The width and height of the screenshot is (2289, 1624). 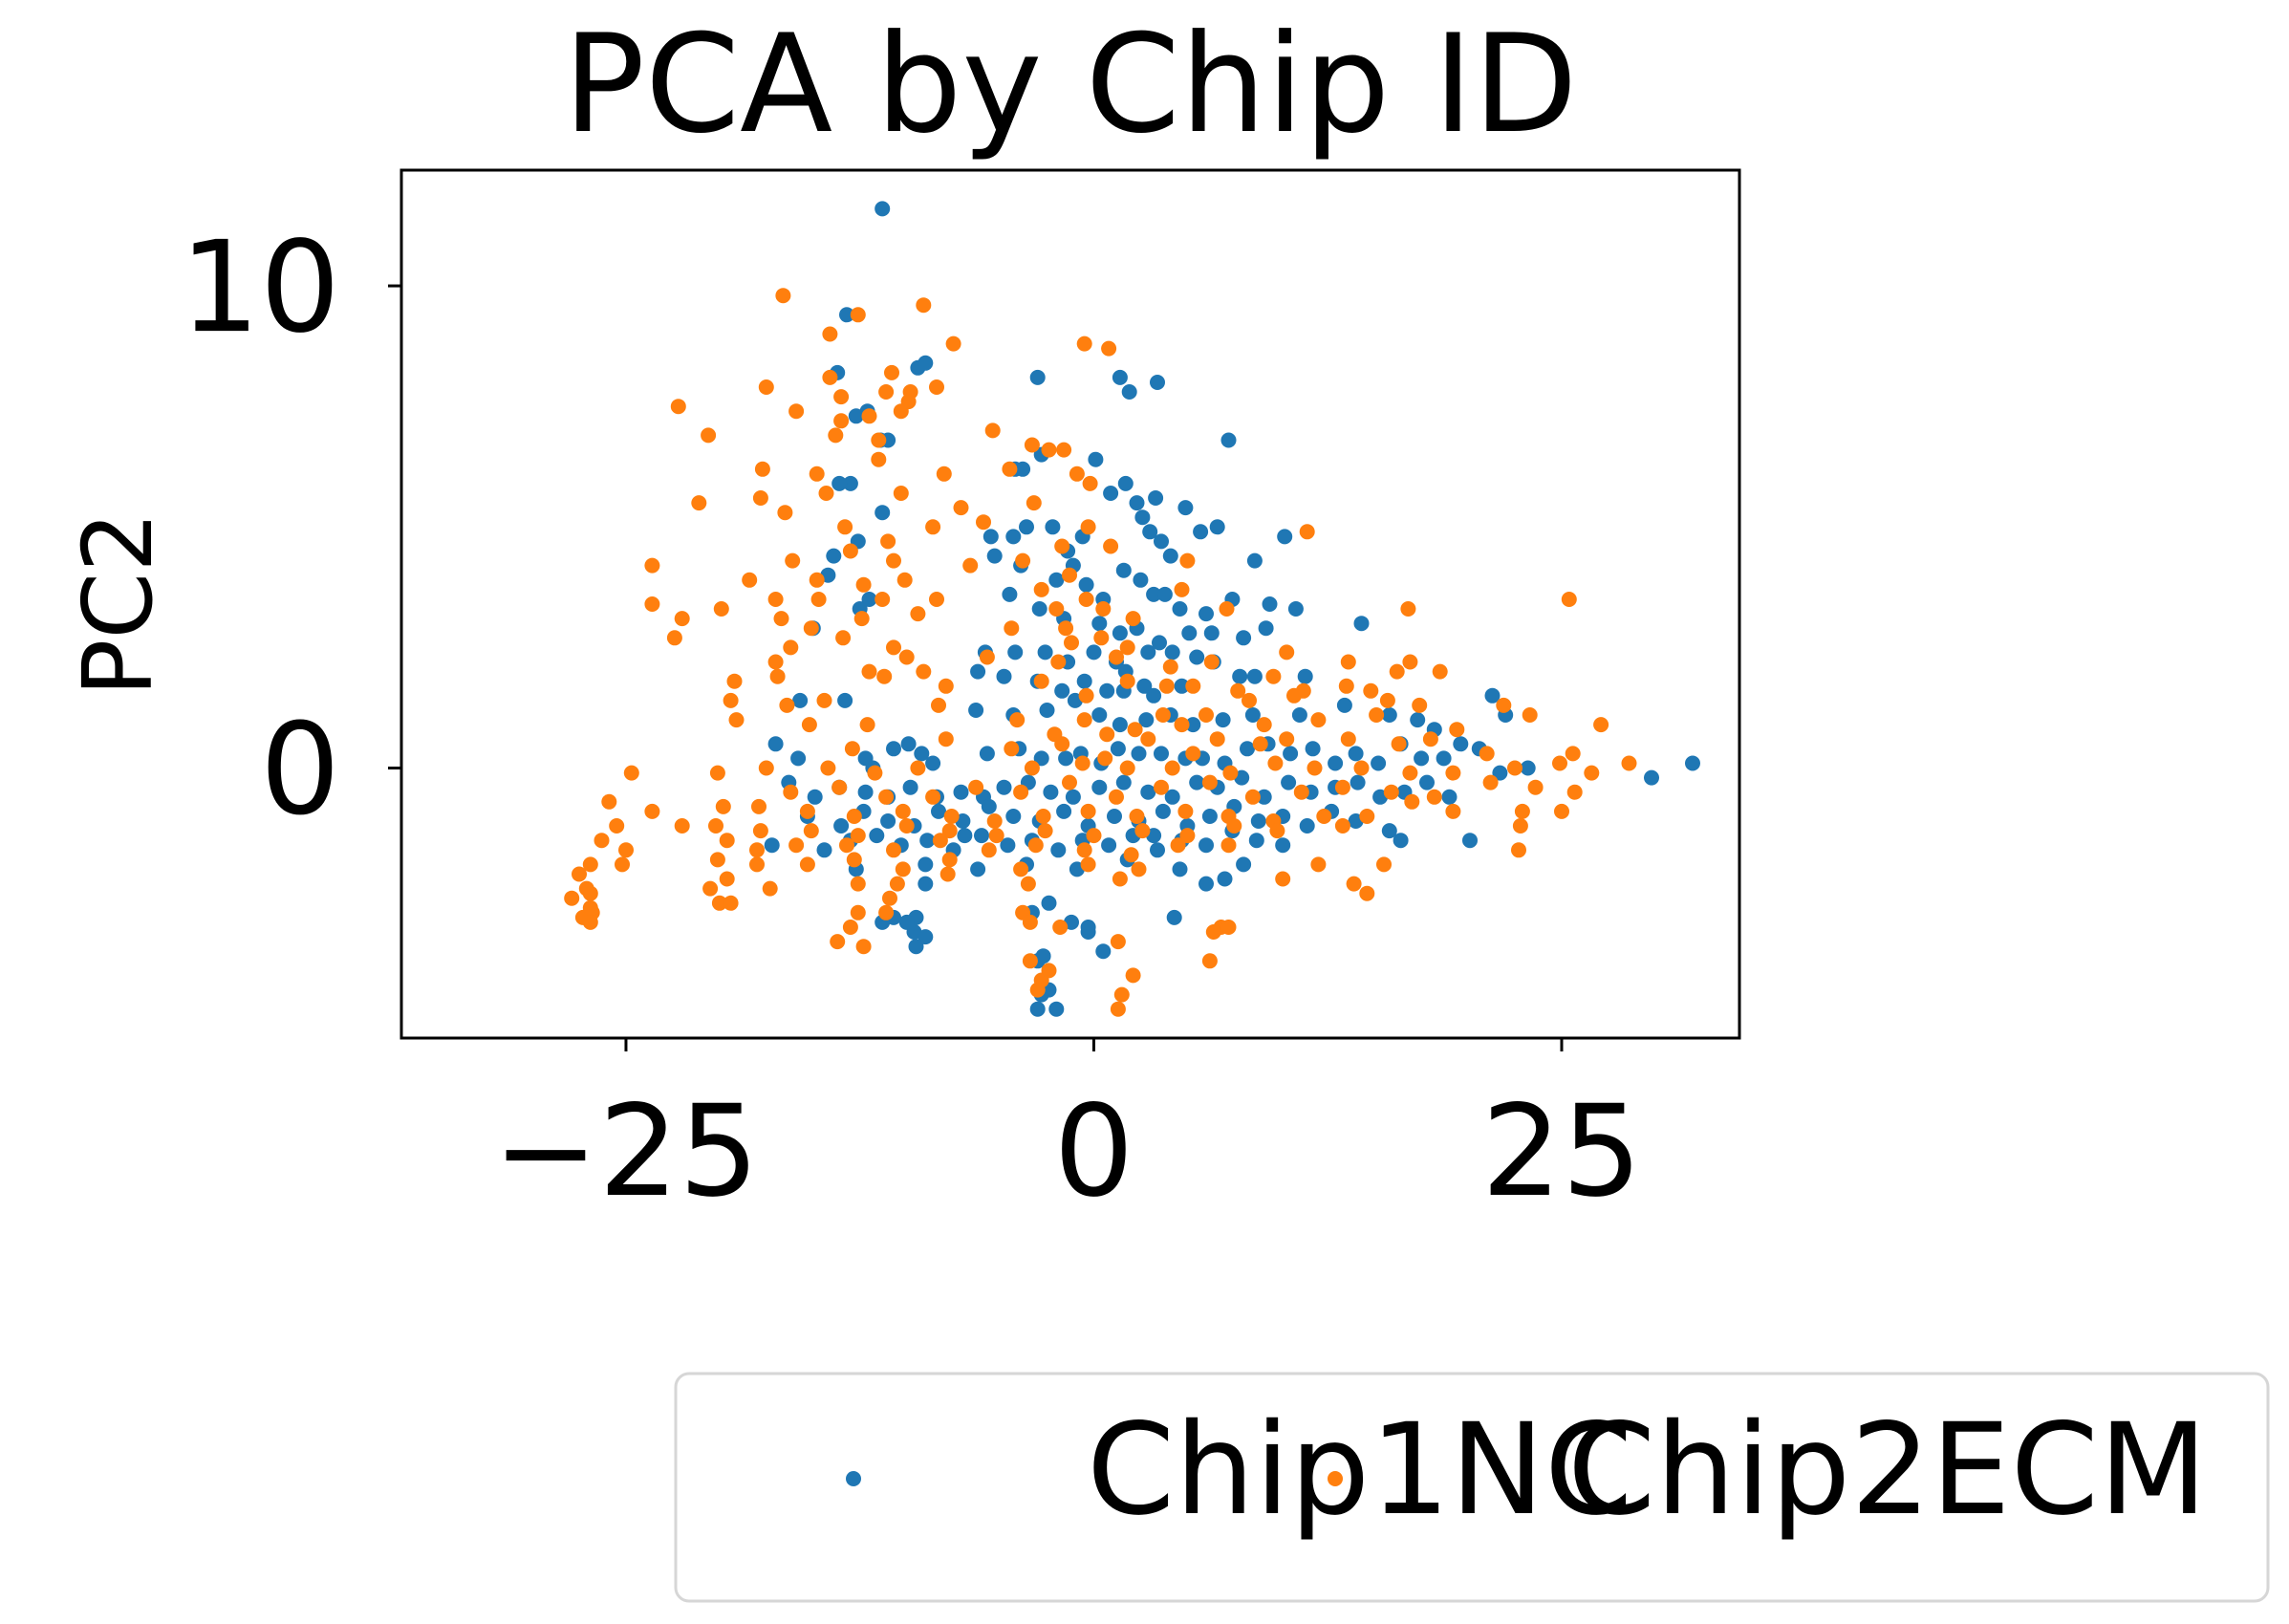 What do you see at coordinates (1359, 1471) in the screenshot?
I see `legend-label-chip1nc: Chip1NC` at bounding box center [1359, 1471].